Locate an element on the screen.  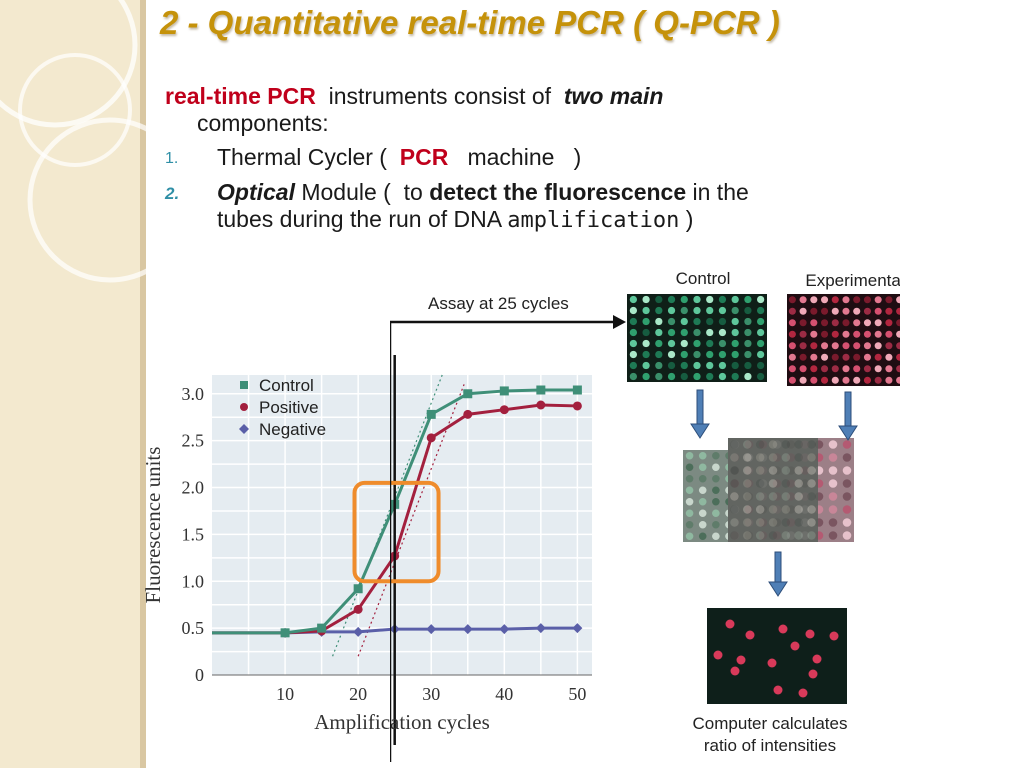
highlight-box is located at coordinates (396, 532).